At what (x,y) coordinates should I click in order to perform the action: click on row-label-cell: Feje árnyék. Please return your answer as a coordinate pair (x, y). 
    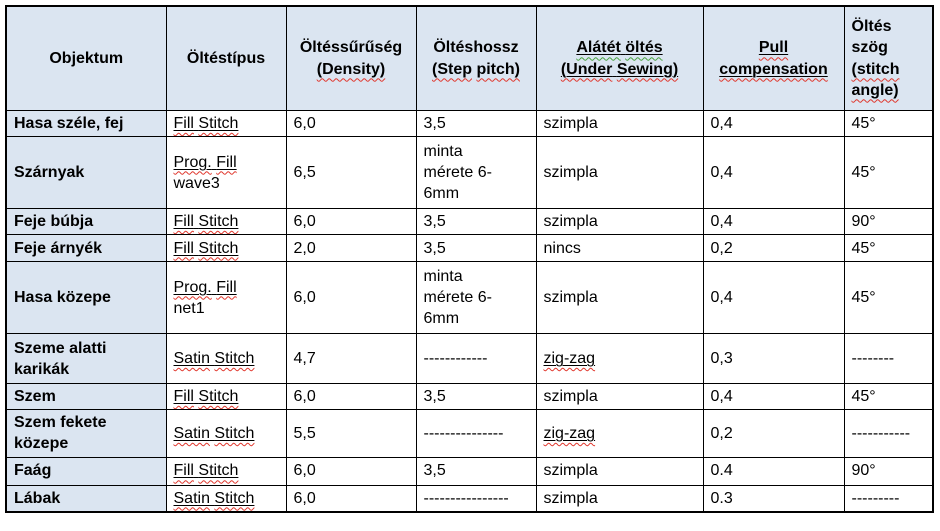
    Looking at the image, I should click on (86, 248).